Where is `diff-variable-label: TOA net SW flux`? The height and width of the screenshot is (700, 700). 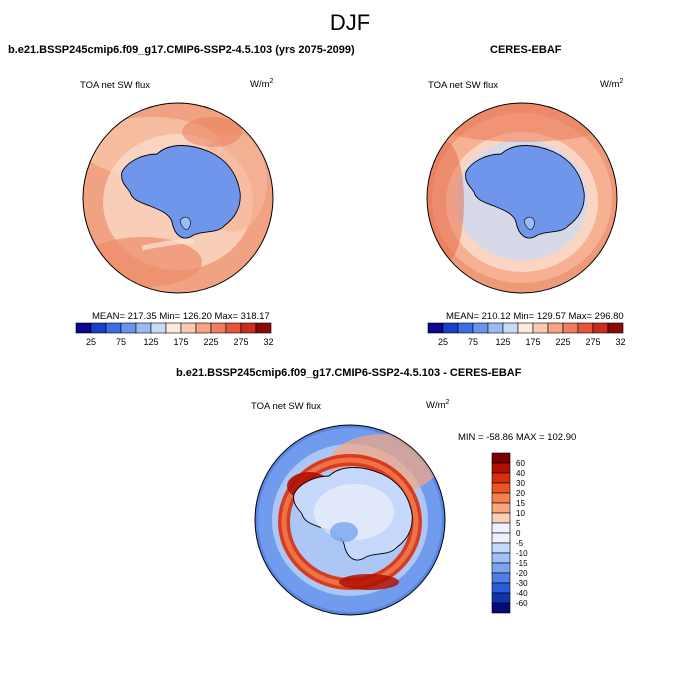 diff-variable-label: TOA net SW flux is located at coordinates (286, 406).